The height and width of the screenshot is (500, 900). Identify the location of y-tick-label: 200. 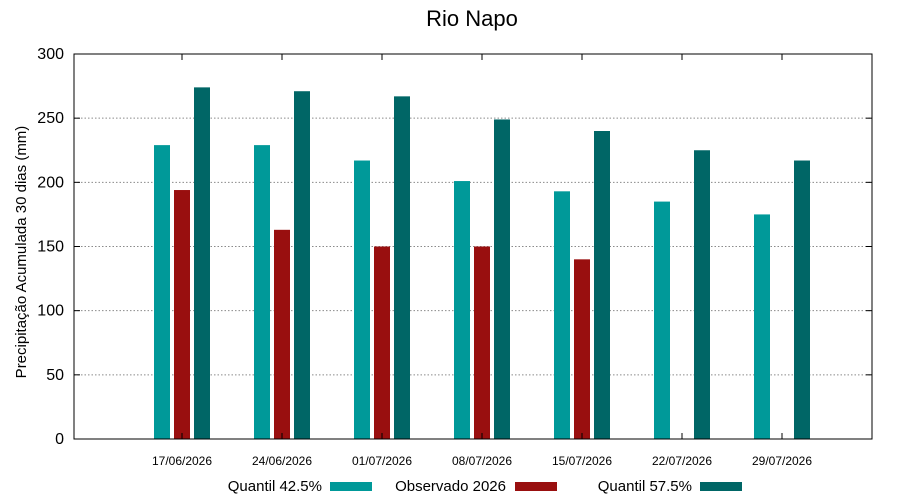
(50, 182).